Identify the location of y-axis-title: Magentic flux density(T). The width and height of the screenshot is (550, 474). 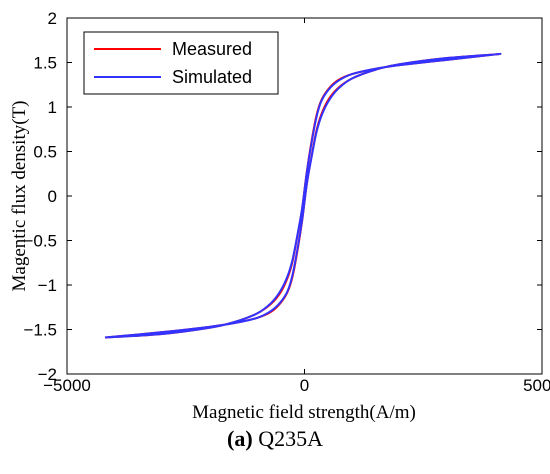
(19, 195).